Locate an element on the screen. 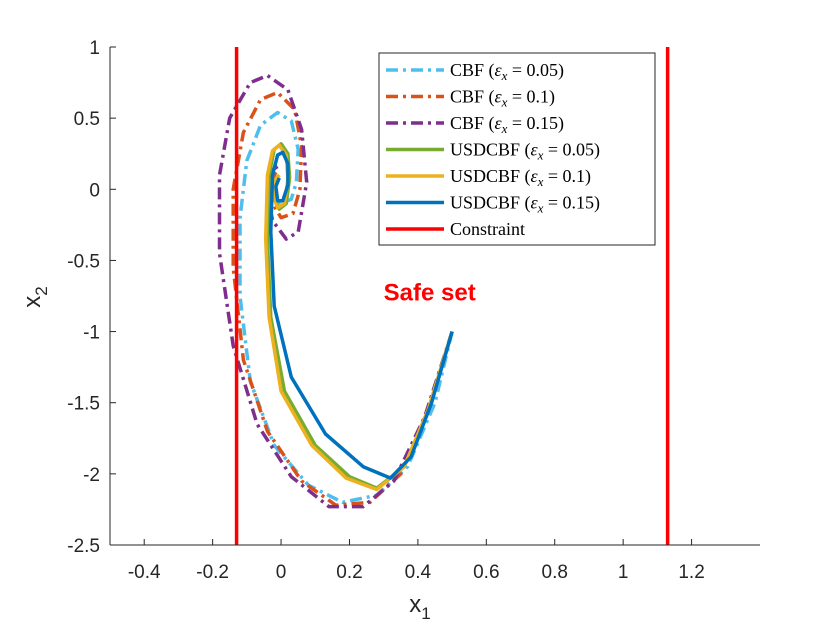 This screenshot has width=840, height=630. y-tick-label: -2.5 is located at coordinates (83, 546).